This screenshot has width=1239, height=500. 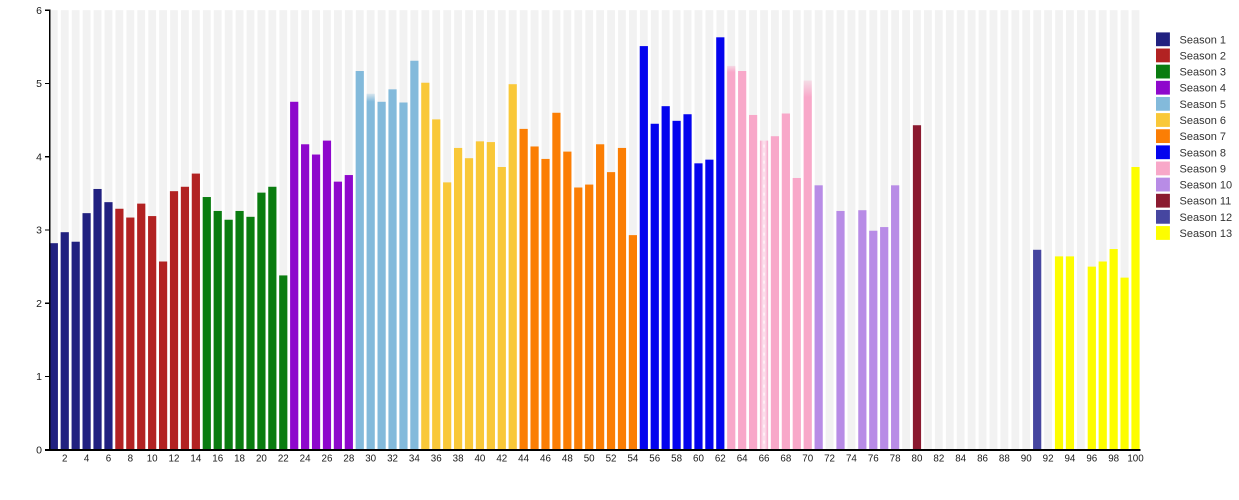 I want to click on svg-text: Season 12, so click(x=1206, y=218).